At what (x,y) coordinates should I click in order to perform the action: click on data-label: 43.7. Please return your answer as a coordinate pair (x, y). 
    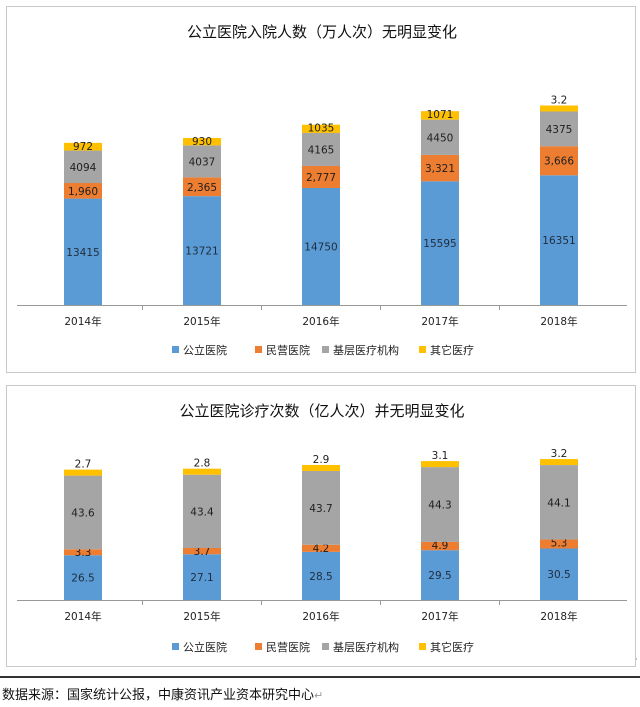
    Looking at the image, I should click on (320, 509).